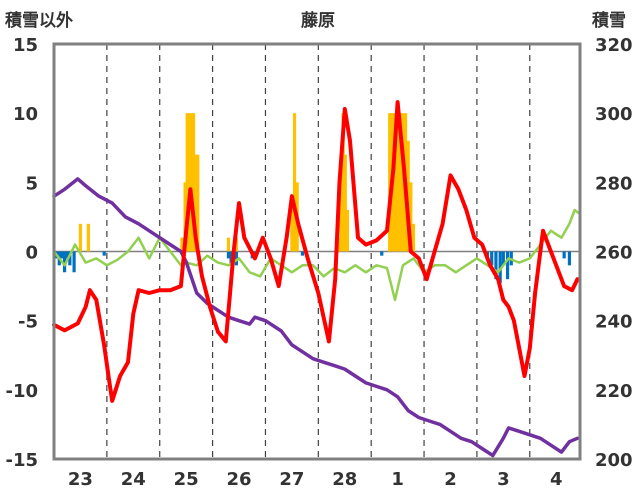 The width and height of the screenshot is (636, 501). What do you see at coordinates (614, 460) in the screenshot?
I see `y-right-tick-label: 200` at bounding box center [614, 460].